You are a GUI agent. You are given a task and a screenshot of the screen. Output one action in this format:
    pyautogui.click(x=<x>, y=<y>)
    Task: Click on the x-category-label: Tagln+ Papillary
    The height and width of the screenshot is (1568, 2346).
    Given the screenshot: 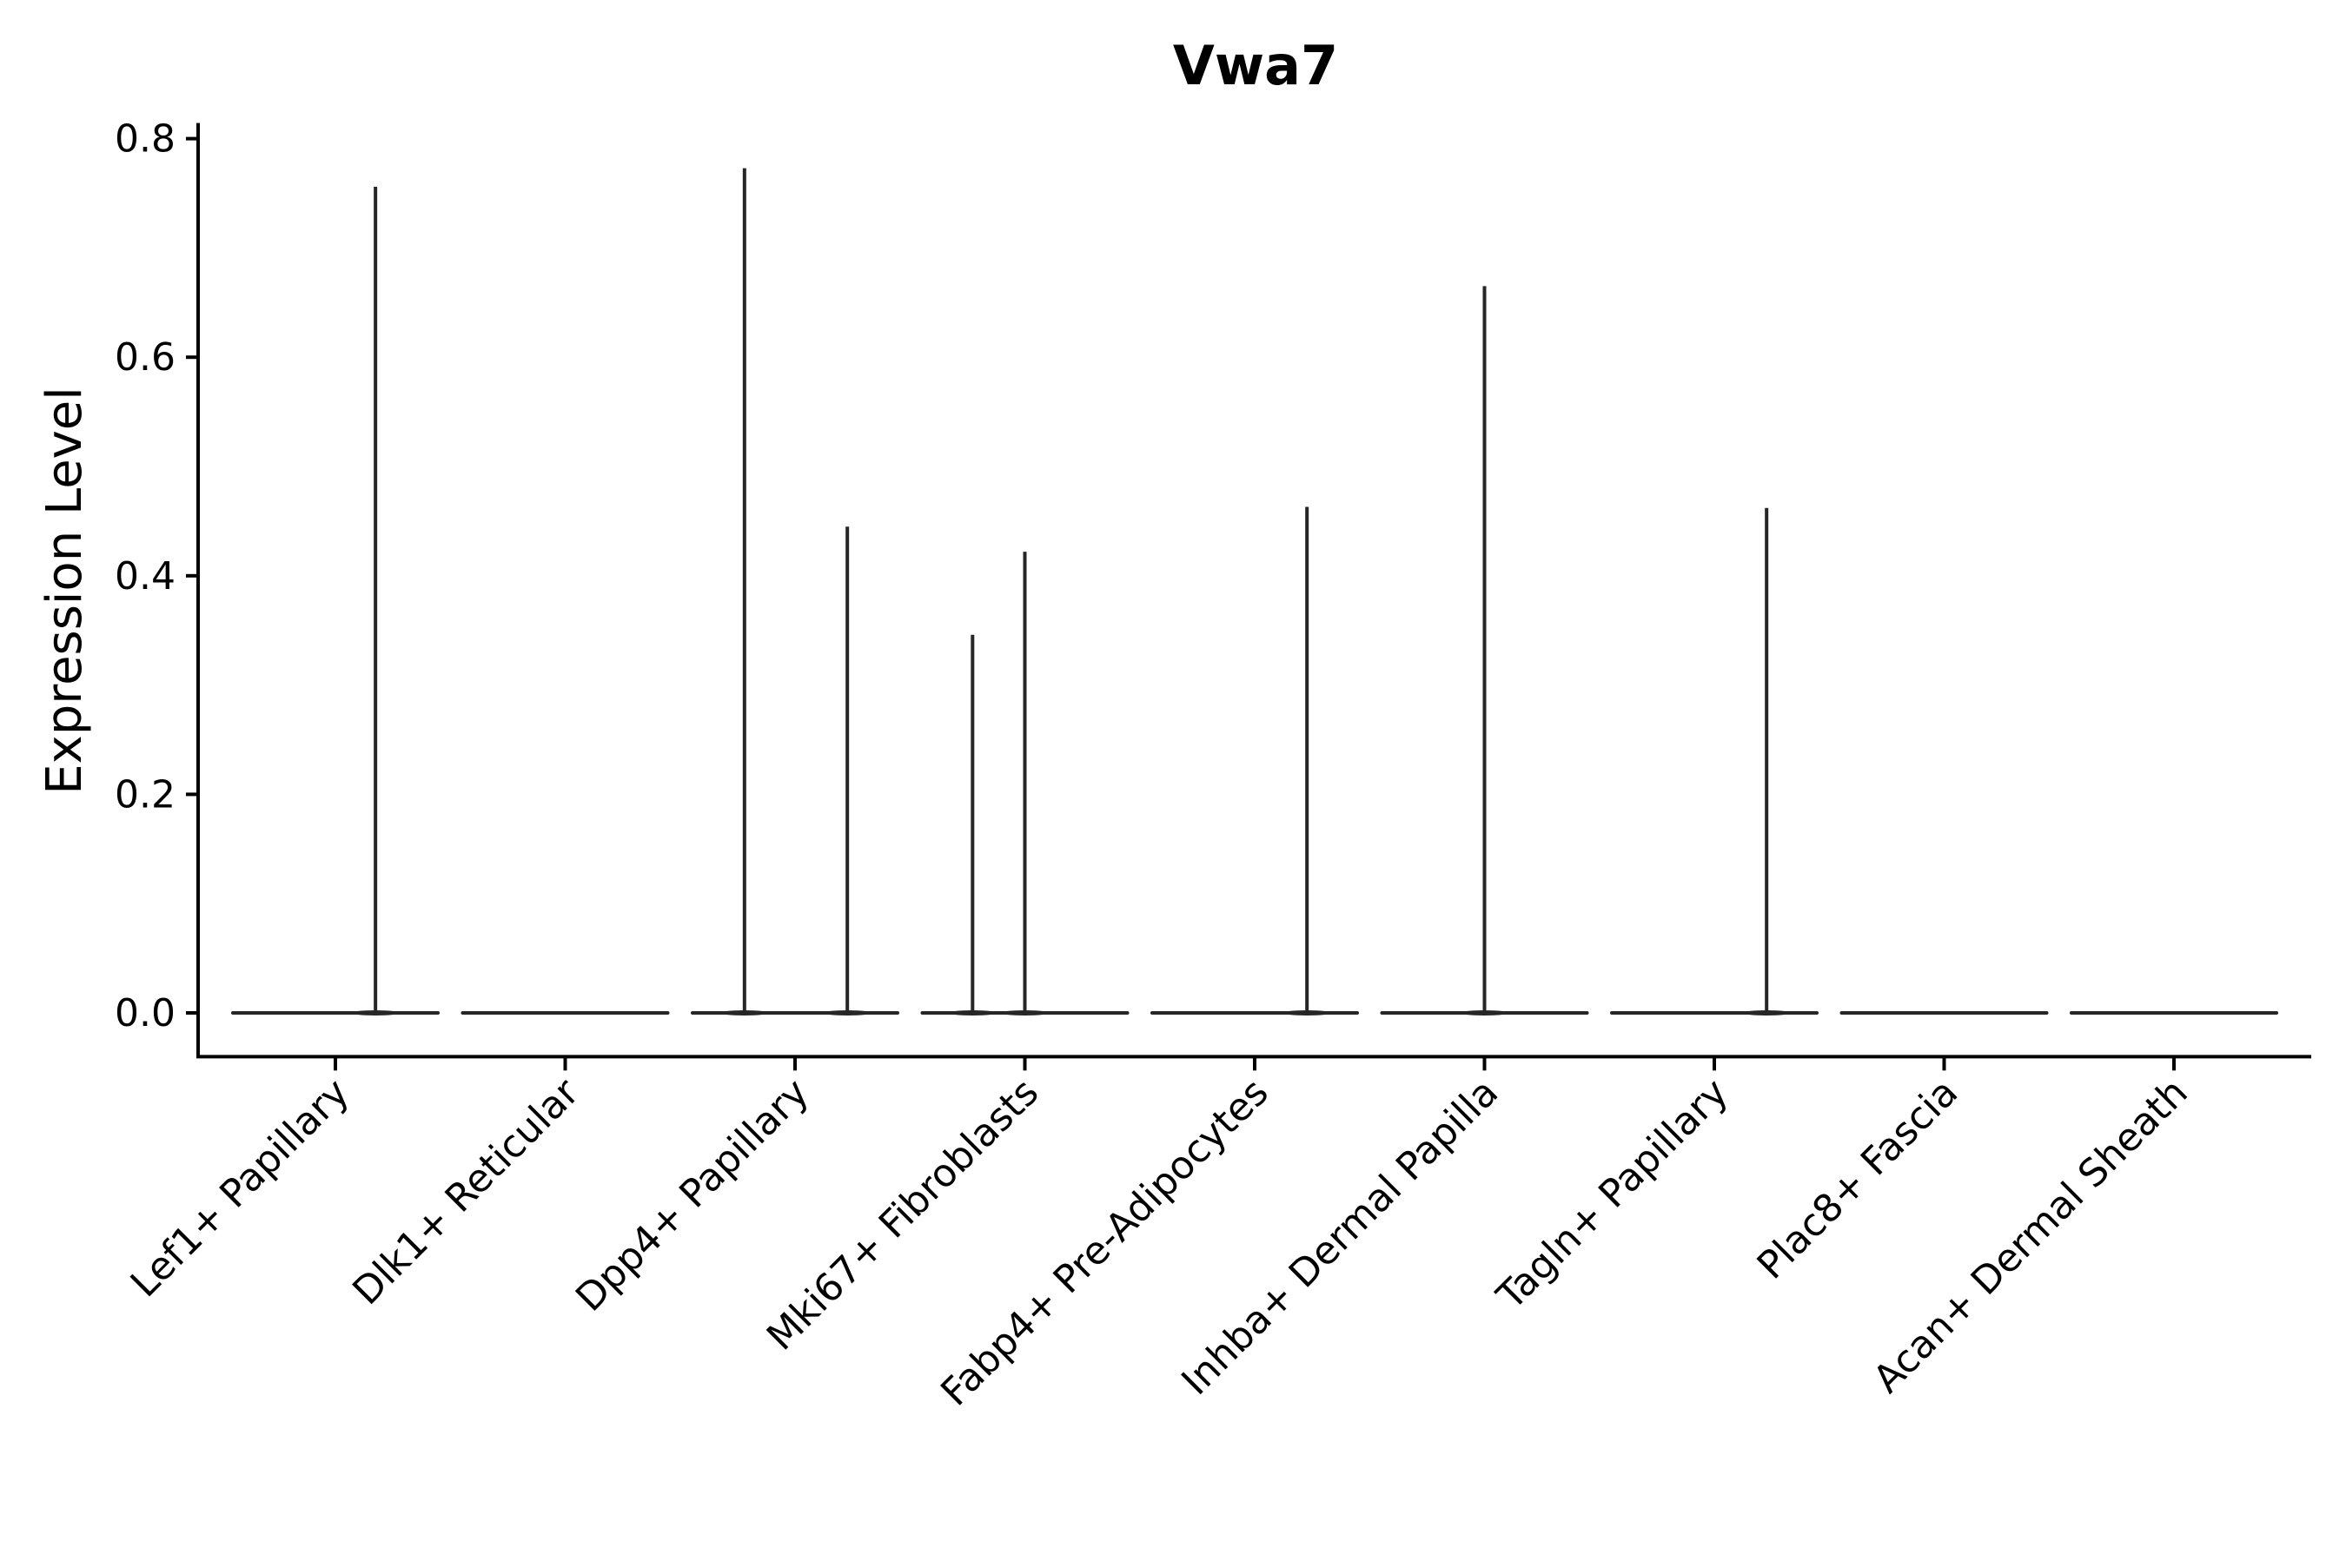 What is the action you would take?
    pyautogui.click(x=1612, y=1194)
    